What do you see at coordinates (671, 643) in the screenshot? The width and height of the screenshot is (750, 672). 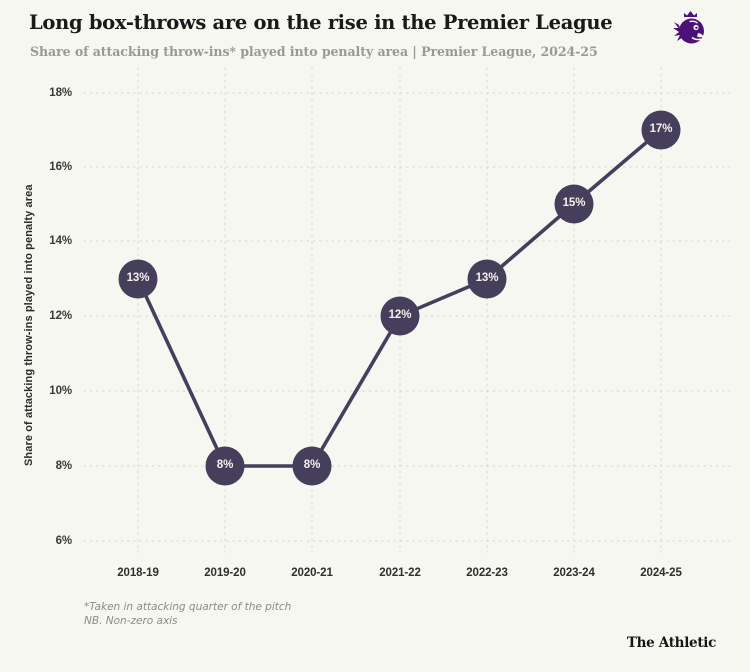 I see `brand-wordmark: The Athletic` at bounding box center [671, 643].